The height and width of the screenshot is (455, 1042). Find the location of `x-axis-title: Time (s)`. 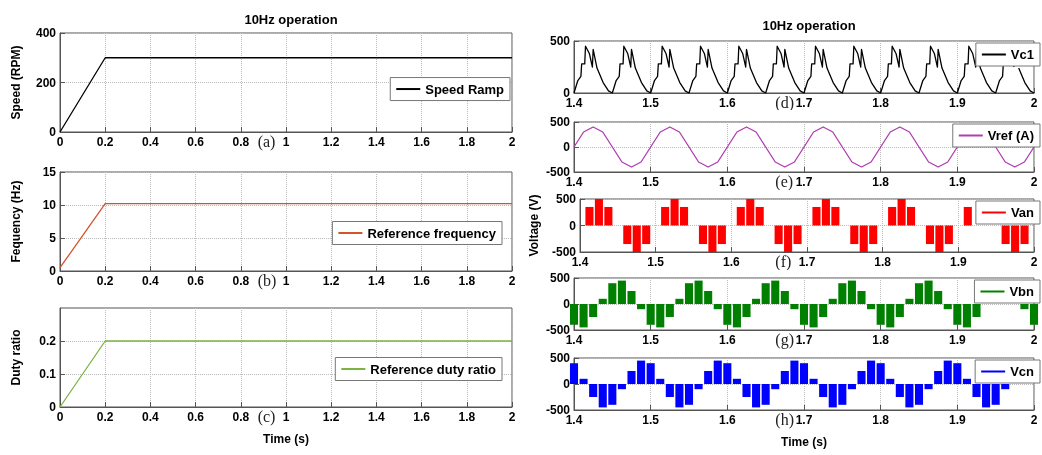

x-axis-title: Time (s) is located at coordinates (804, 442).